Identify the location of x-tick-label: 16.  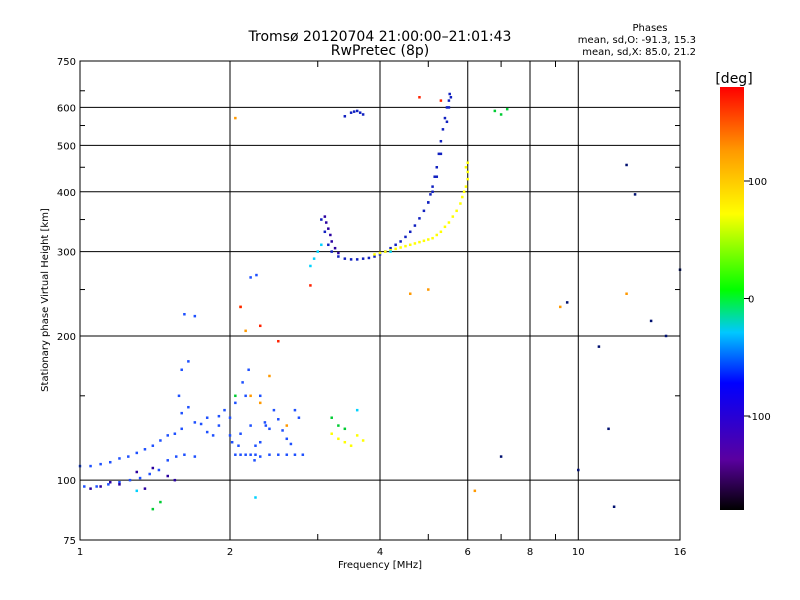
(680, 552).